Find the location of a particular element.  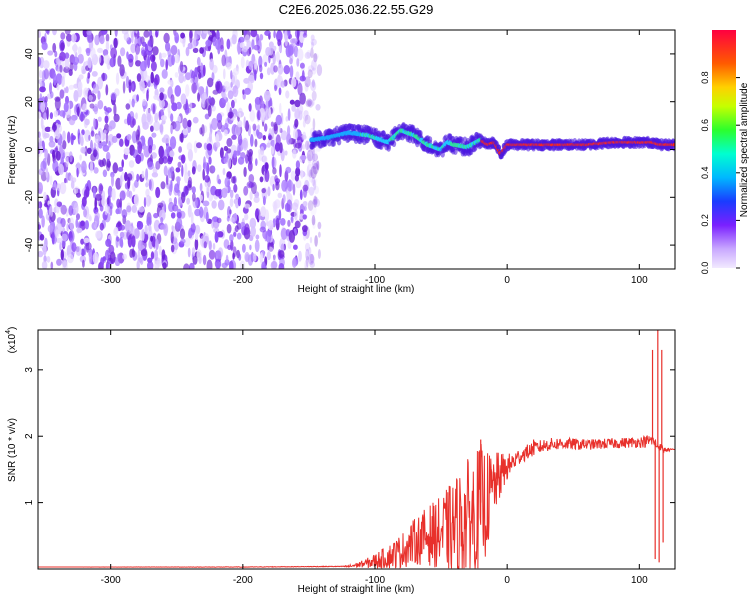

y-tick-label: 1 is located at coordinates (29, 502).